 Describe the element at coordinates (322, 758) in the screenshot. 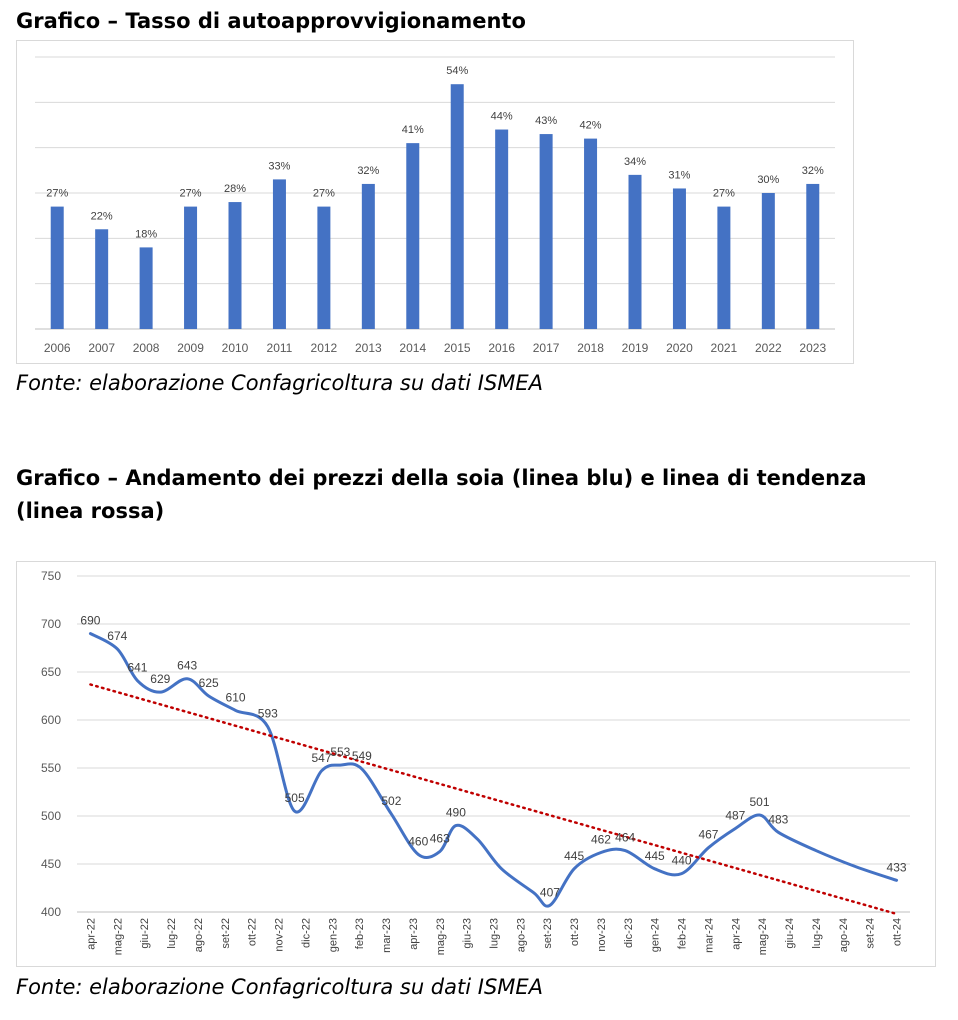

I see `point-data-label: 547` at that location.